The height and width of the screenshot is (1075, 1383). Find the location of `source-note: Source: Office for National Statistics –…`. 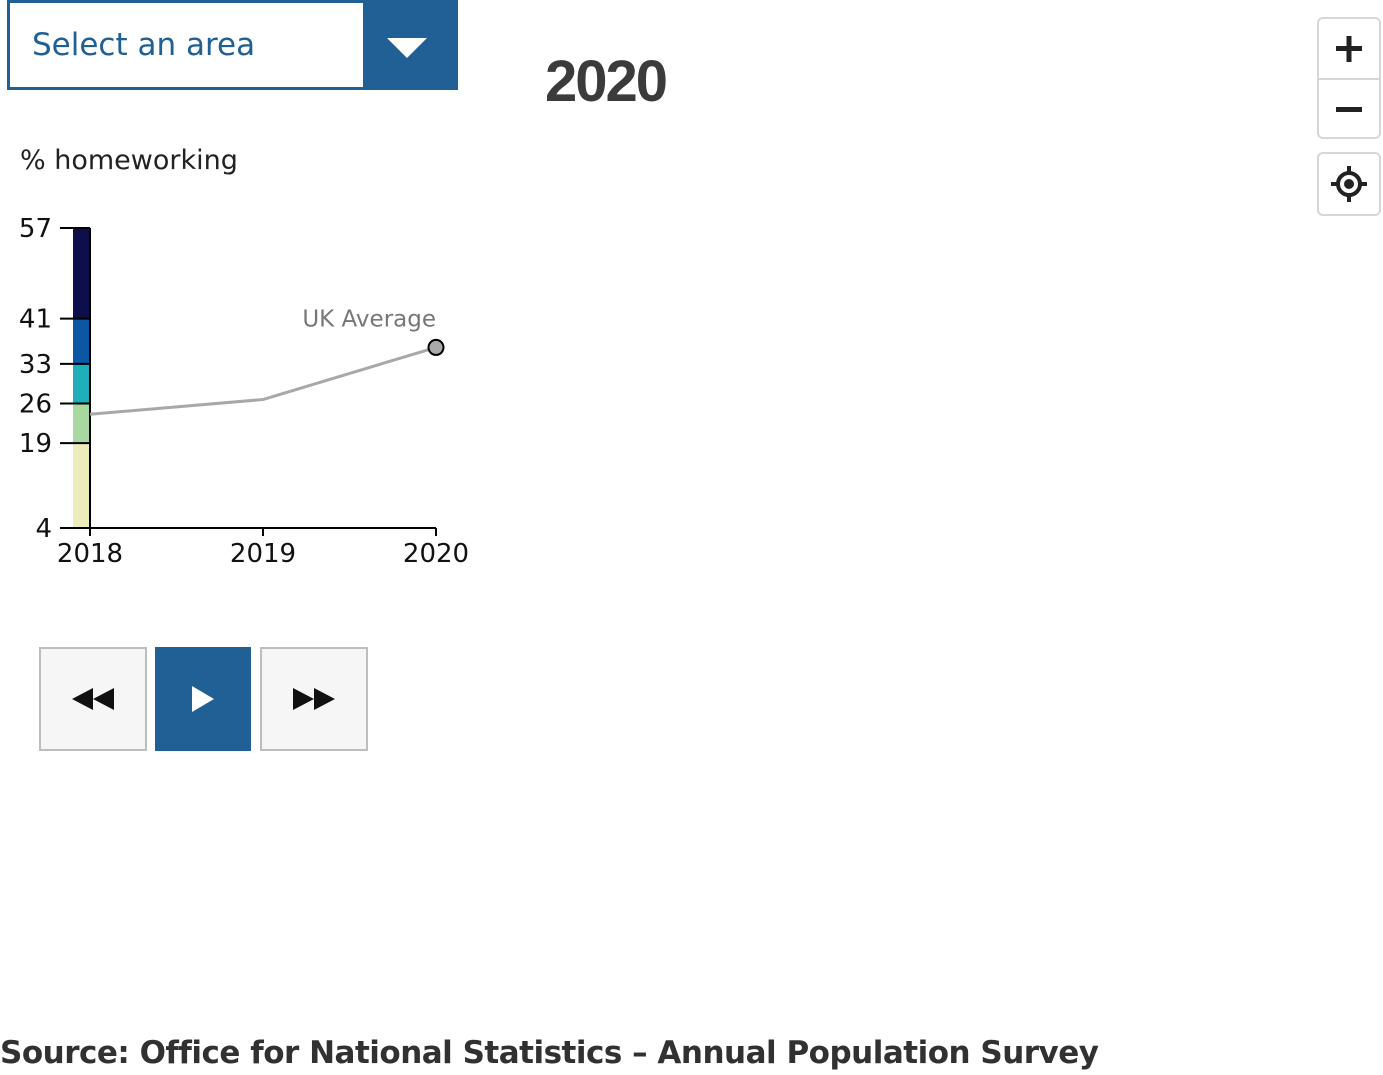

source-note: Source: Office for National Statistics –… is located at coordinates (549, 1053).